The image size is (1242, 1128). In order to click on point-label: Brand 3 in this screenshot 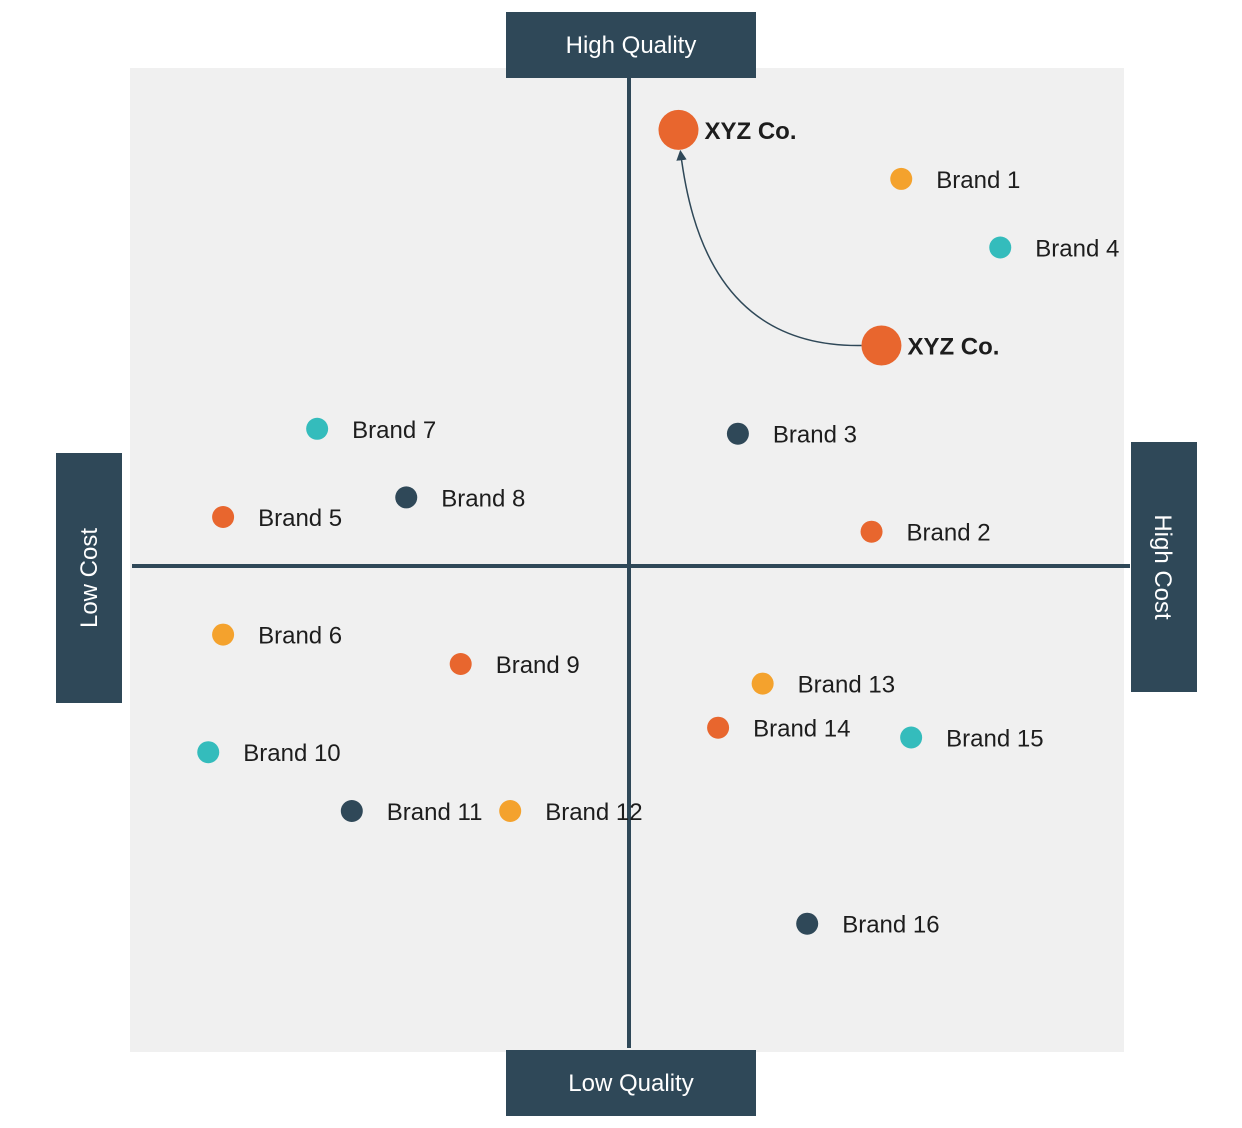, I will do `click(815, 435)`.